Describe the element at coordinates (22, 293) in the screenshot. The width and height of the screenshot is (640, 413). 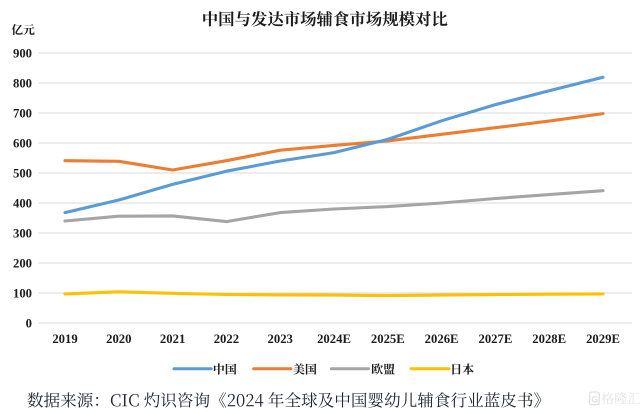
I see `svg-text: 100` at that location.